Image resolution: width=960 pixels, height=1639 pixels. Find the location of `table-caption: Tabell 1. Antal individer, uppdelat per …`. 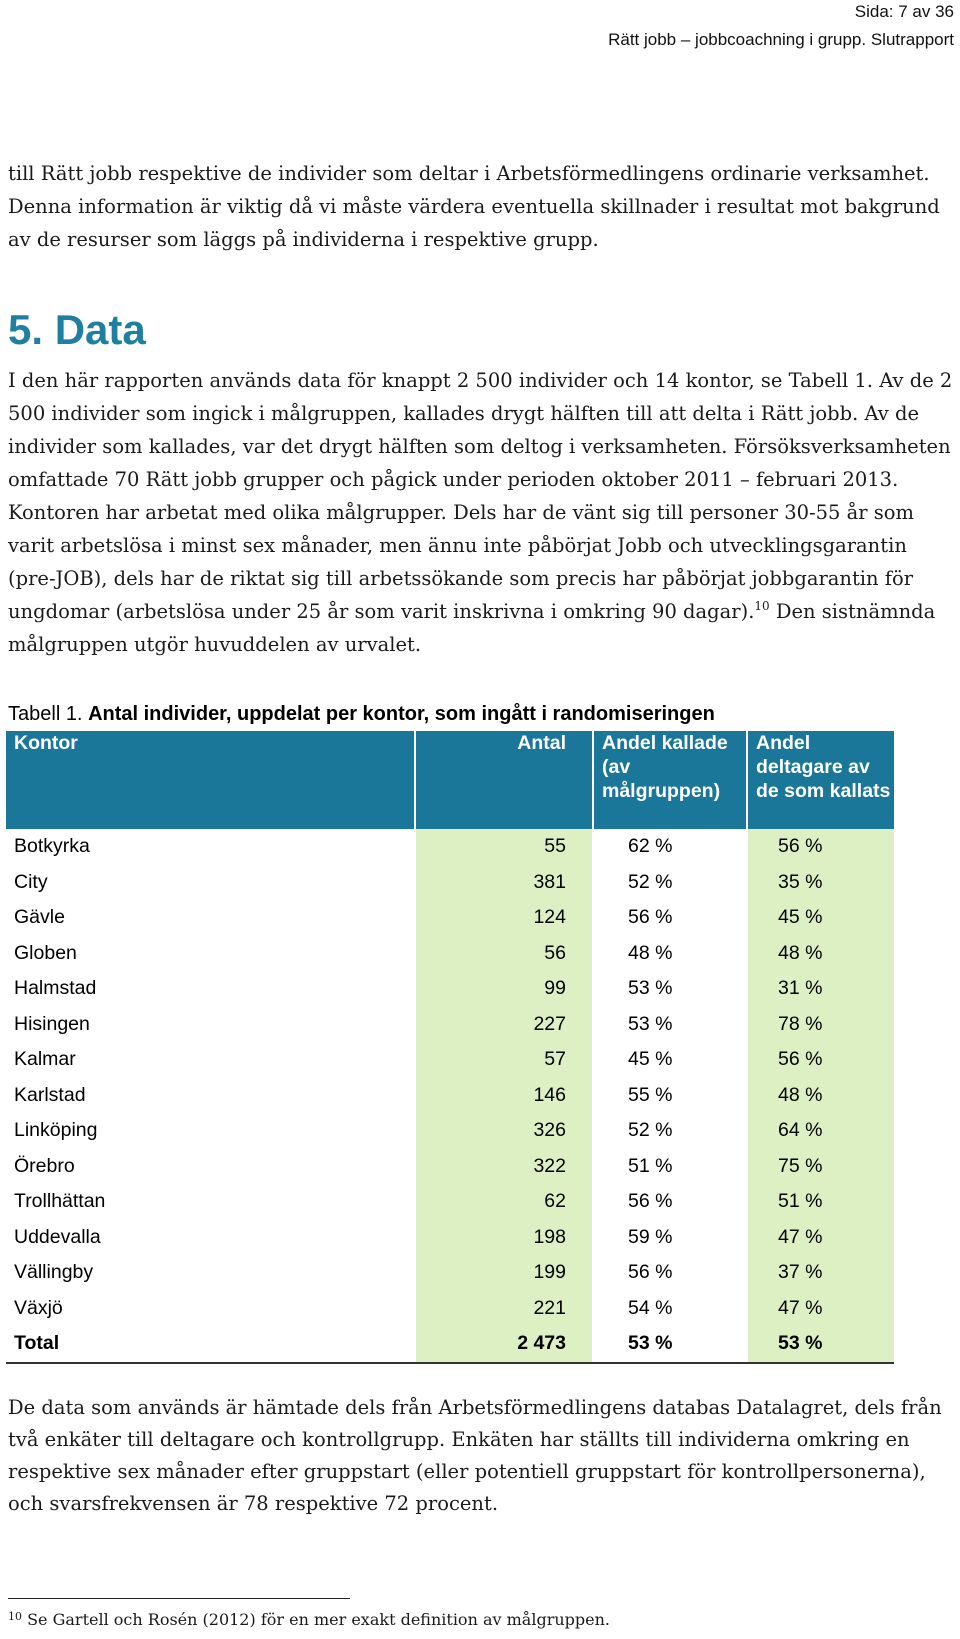

table-caption: Tabell 1. Antal individer, uppdelat per … is located at coordinates (361, 714).